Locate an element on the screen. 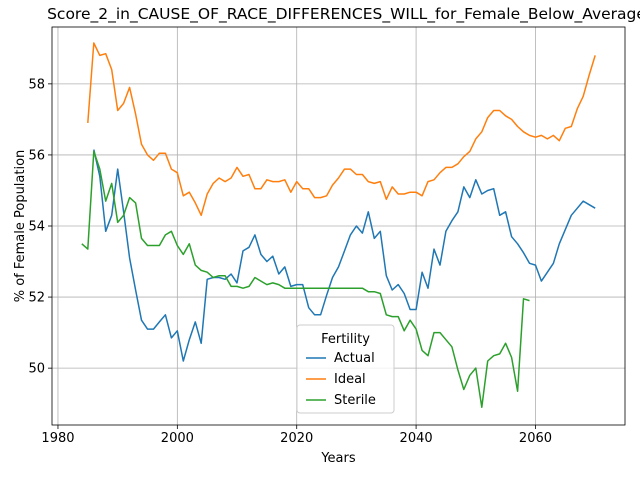 The image size is (640, 480). y-axis-label: % of Female Population is located at coordinates (20, 226).